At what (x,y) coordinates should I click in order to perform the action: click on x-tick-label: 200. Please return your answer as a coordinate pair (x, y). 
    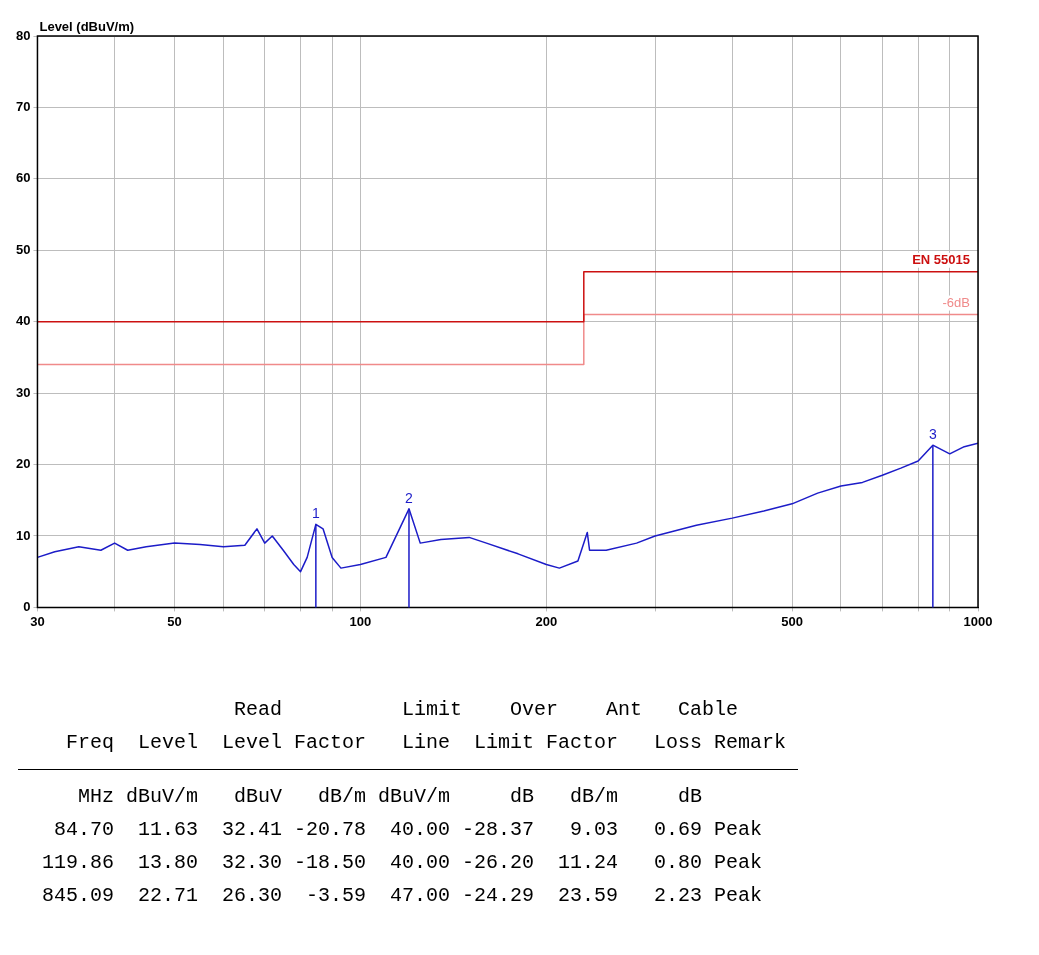
    Looking at the image, I should click on (546, 621).